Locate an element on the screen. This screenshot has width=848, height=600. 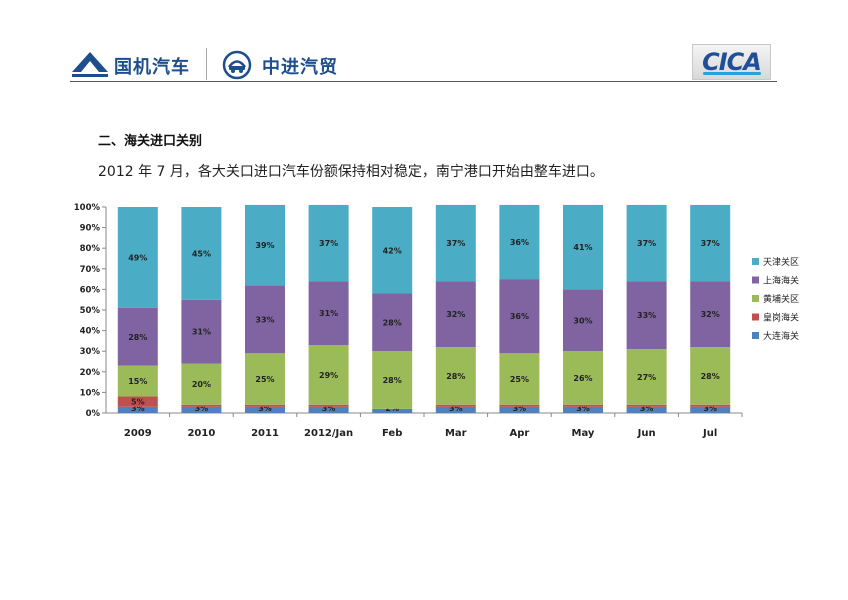
cica-logo-text: CICA is located at coordinates (732, 62).